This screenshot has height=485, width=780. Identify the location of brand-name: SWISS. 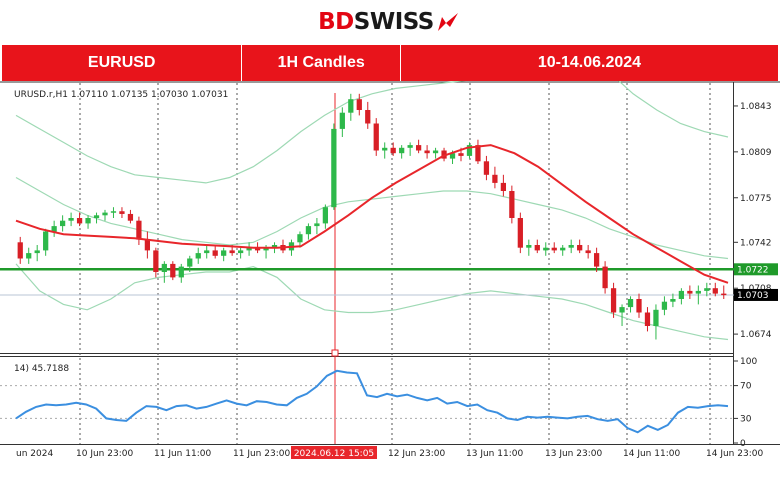
(394, 22).